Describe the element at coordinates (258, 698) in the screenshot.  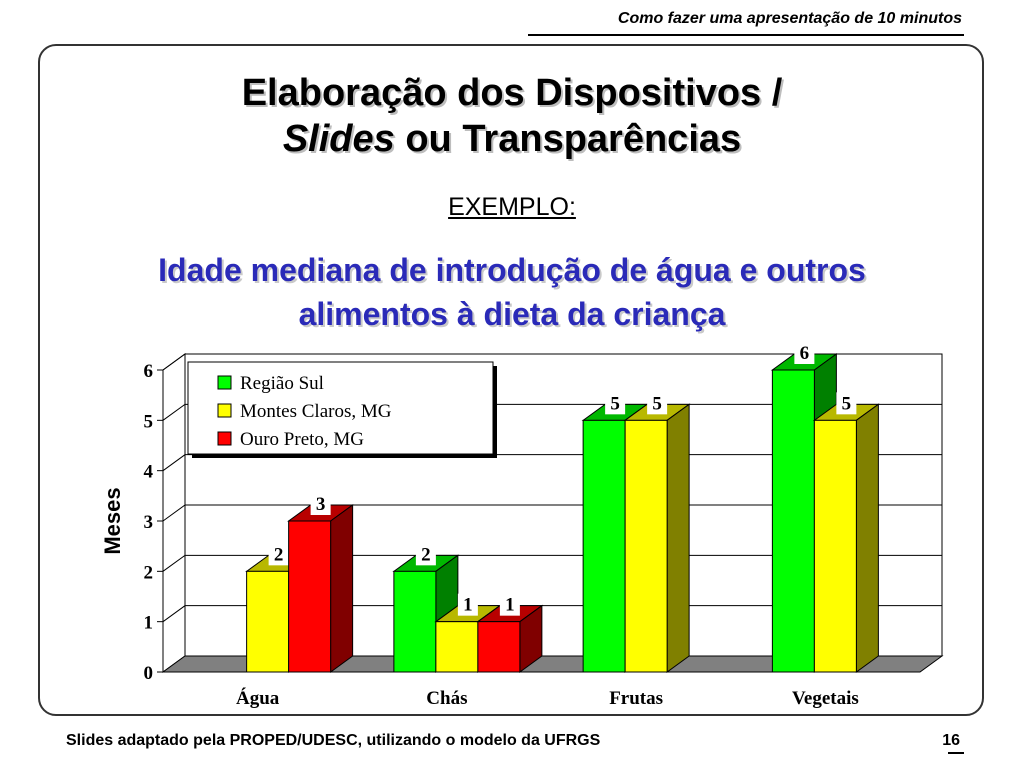
I see `x-tick-label: Água` at that location.